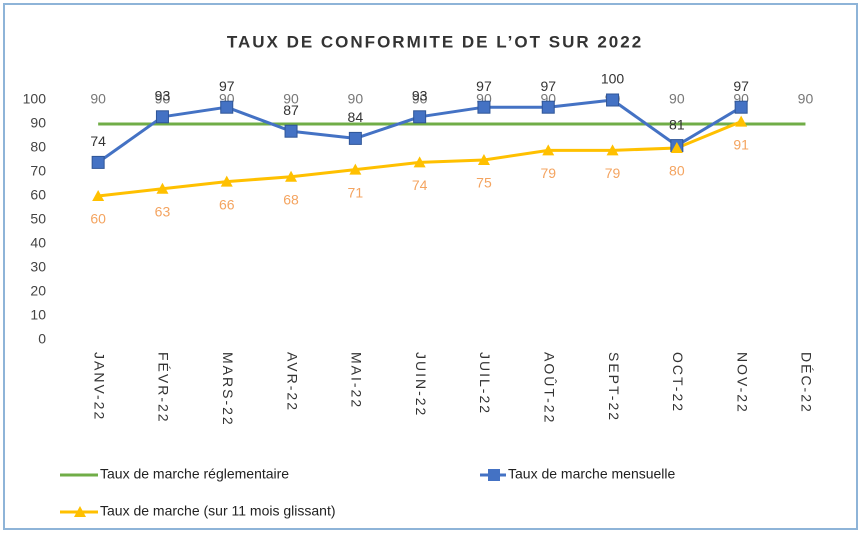  Describe the element at coordinates (98, 219) in the screenshot. I see `data-label: 60` at that location.